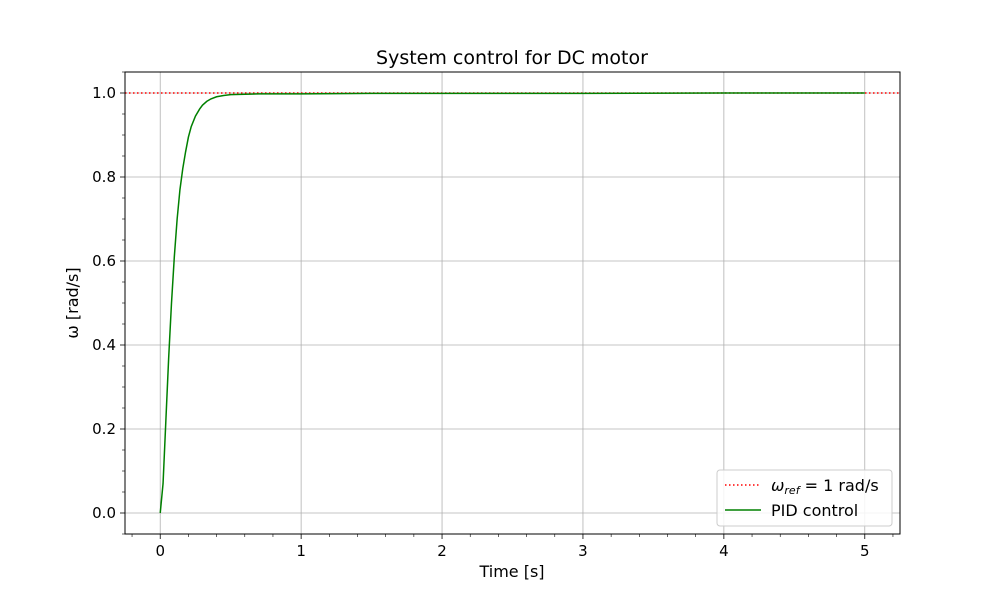 The height and width of the screenshot is (600, 1000). What do you see at coordinates (792, 490) in the screenshot?
I see `legend-reference-subscript: ref` at bounding box center [792, 490].